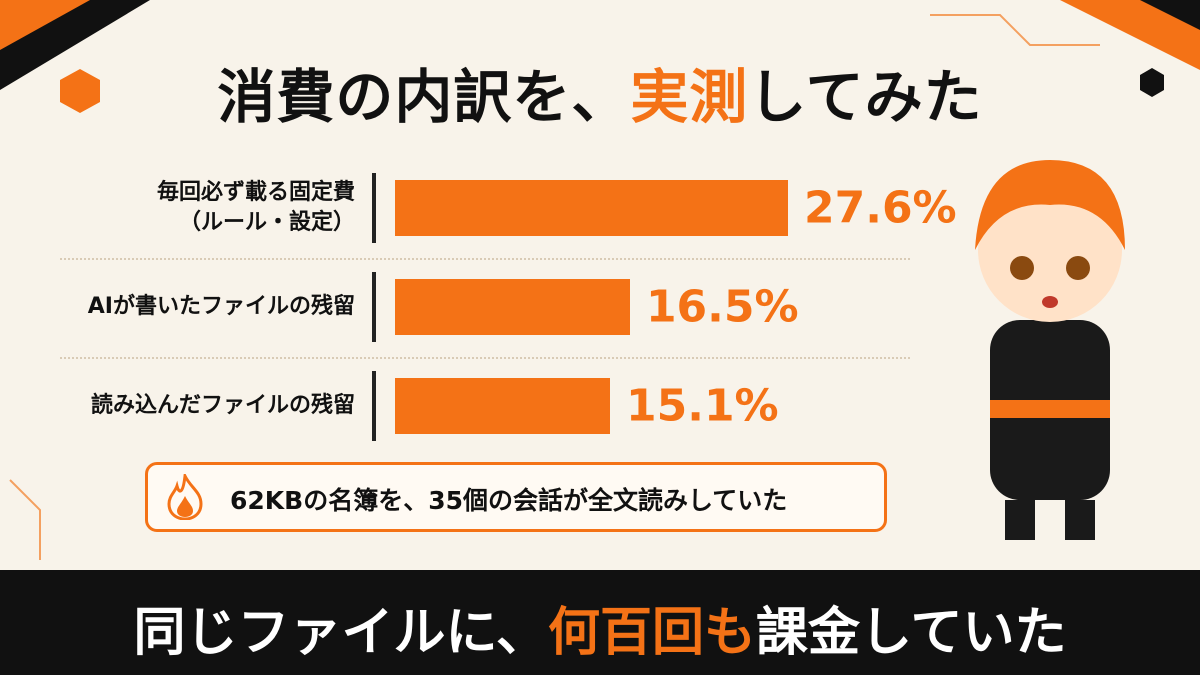  I want to click on chart-title: 消費の内訳を、実測してみた, so click(600, 92).